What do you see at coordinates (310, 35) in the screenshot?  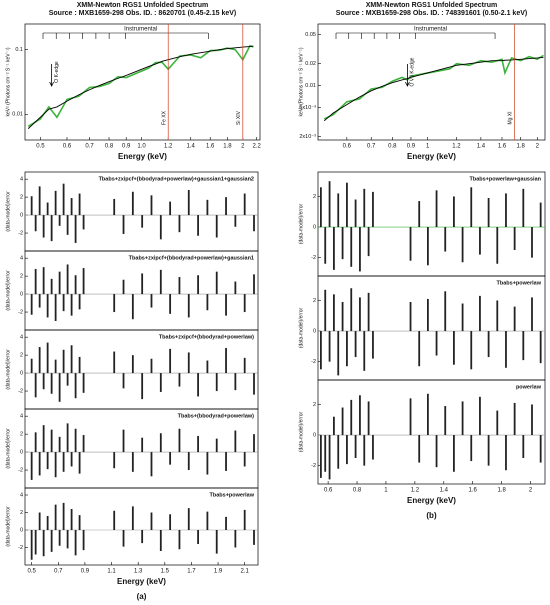 I see `y-tick-label: 0.05` at bounding box center [310, 35].